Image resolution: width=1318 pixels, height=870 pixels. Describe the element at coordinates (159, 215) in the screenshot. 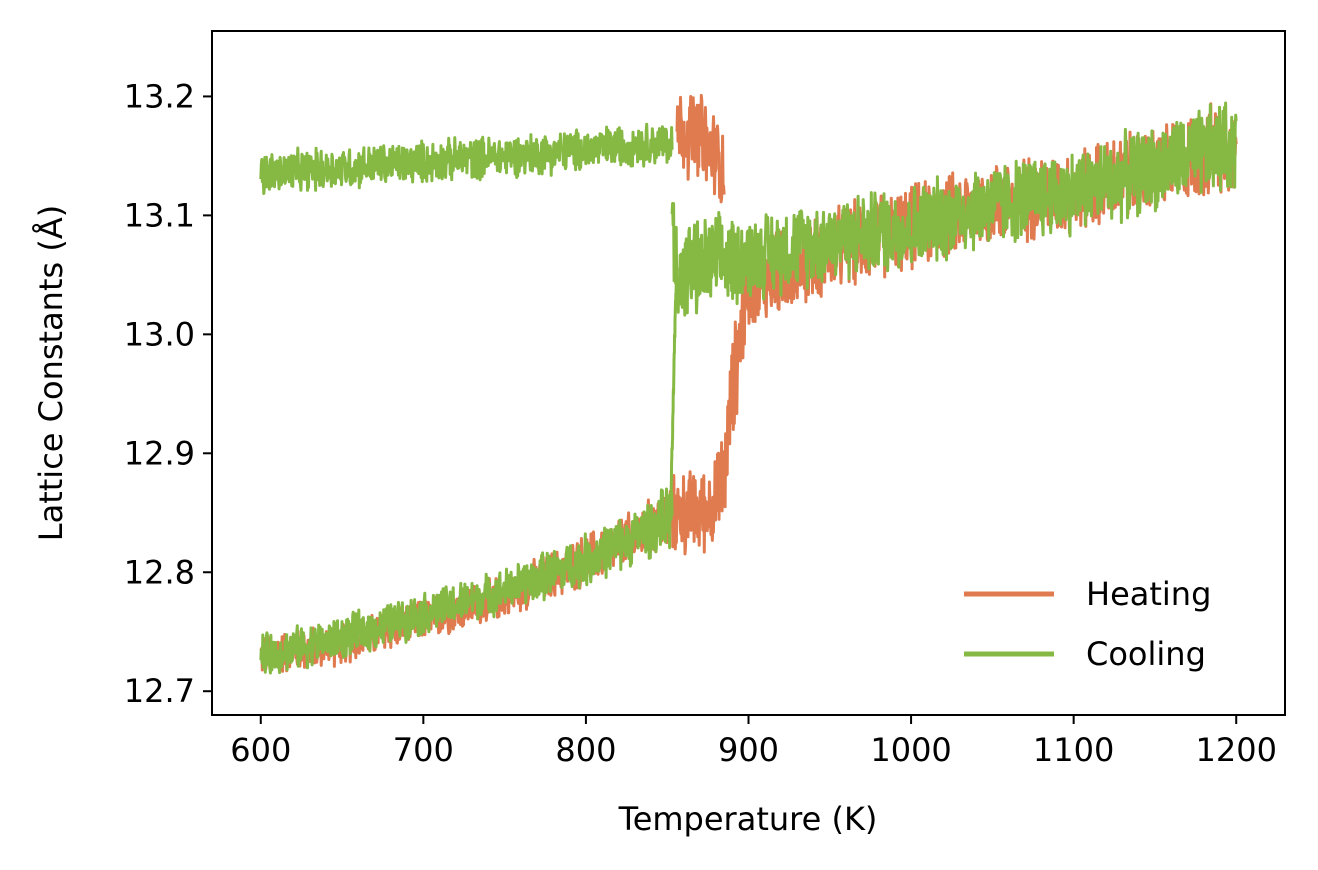

I see `y-tick-label: 13.1` at that location.